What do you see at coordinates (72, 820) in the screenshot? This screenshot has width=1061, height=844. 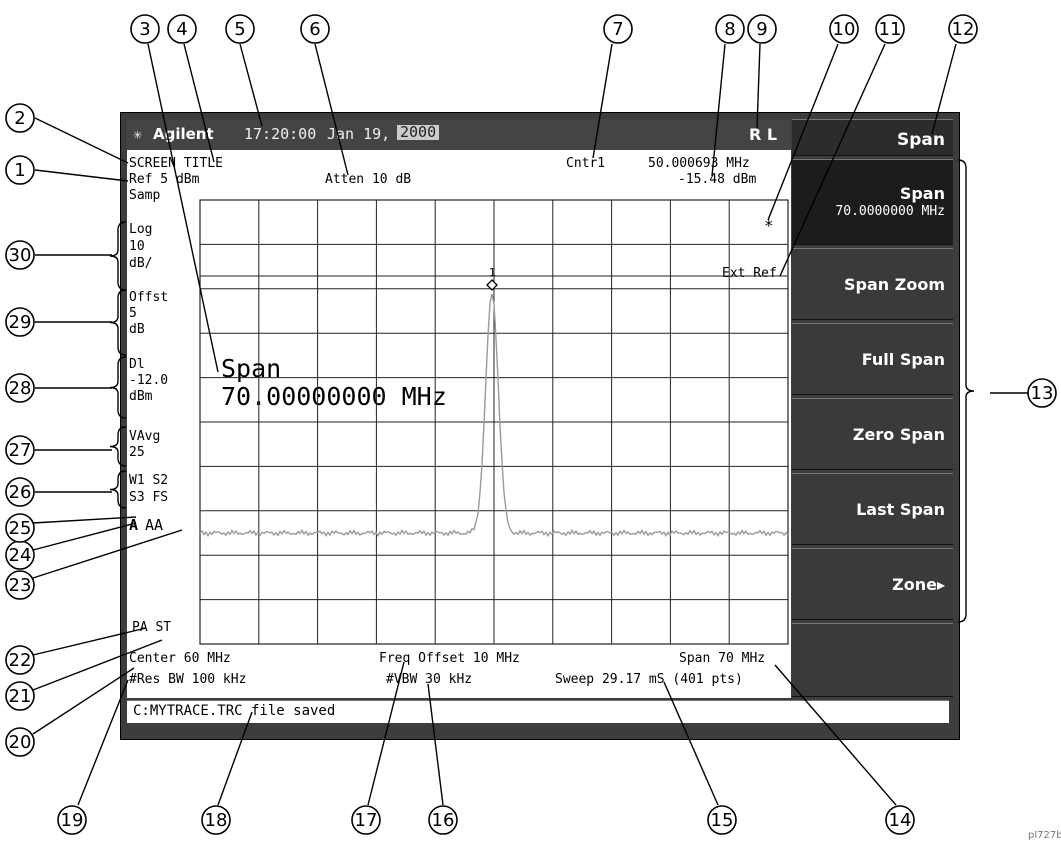 I see `callout-number: 19` at bounding box center [72, 820].